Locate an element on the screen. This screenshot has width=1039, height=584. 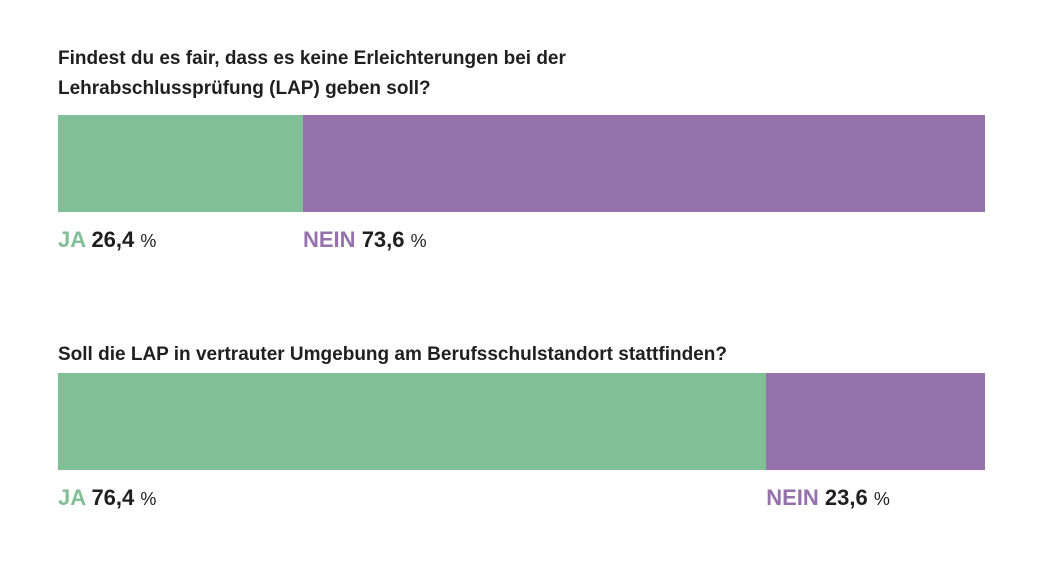
label-nein: NEIN 23,6 % is located at coordinates (828, 498).